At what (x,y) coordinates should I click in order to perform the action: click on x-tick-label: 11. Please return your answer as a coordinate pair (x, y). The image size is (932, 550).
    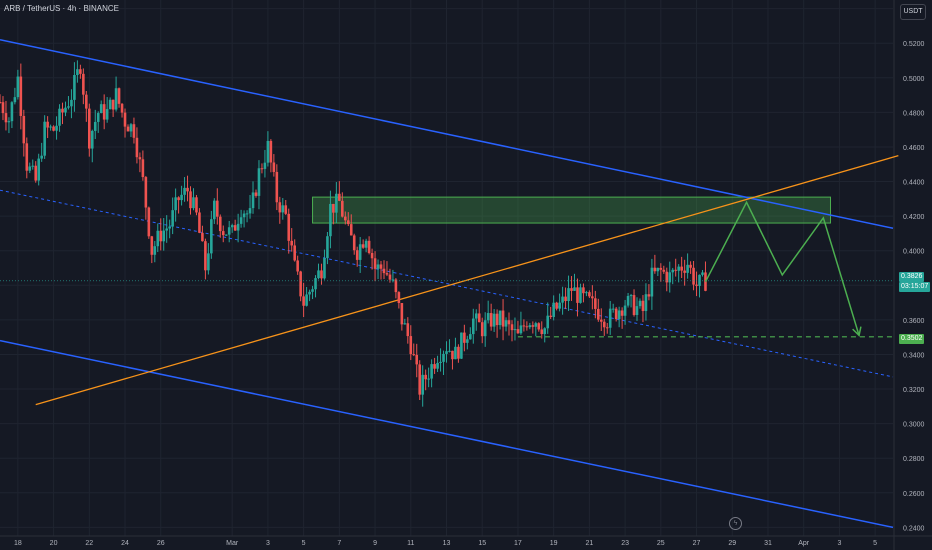
    Looking at the image, I should click on (410, 543).